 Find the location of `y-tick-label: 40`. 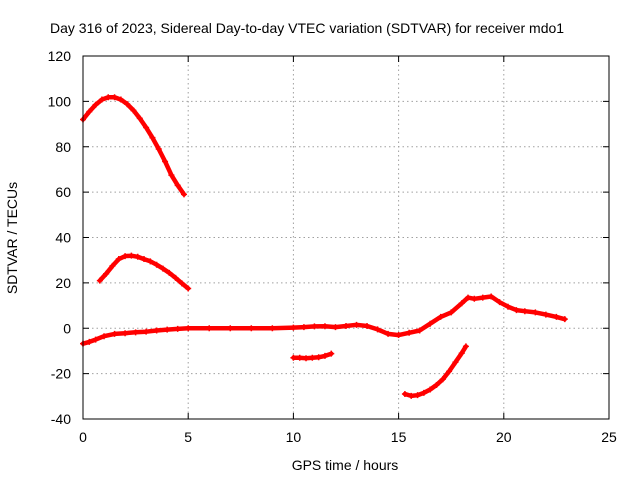

y-tick-label: 40 is located at coordinates (63, 238).